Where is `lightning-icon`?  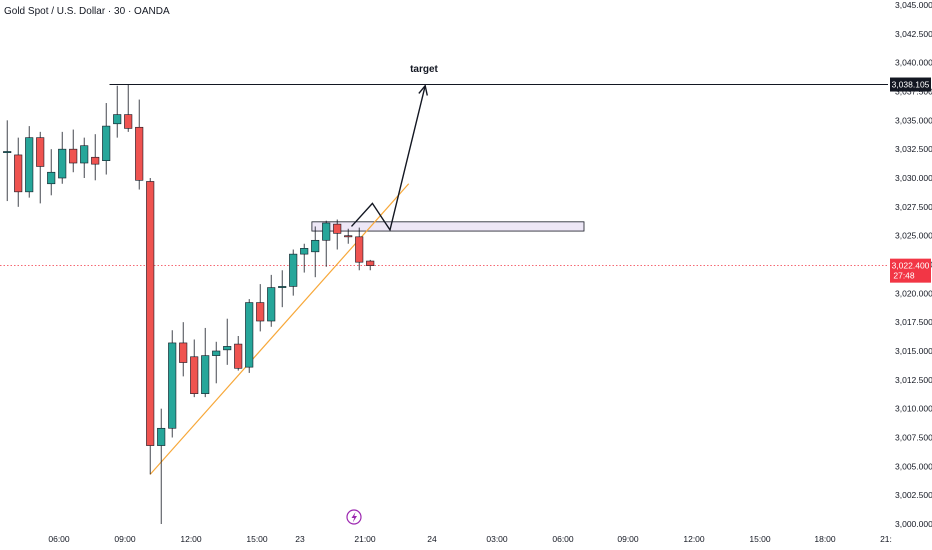
lightning-icon is located at coordinates (354, 517).